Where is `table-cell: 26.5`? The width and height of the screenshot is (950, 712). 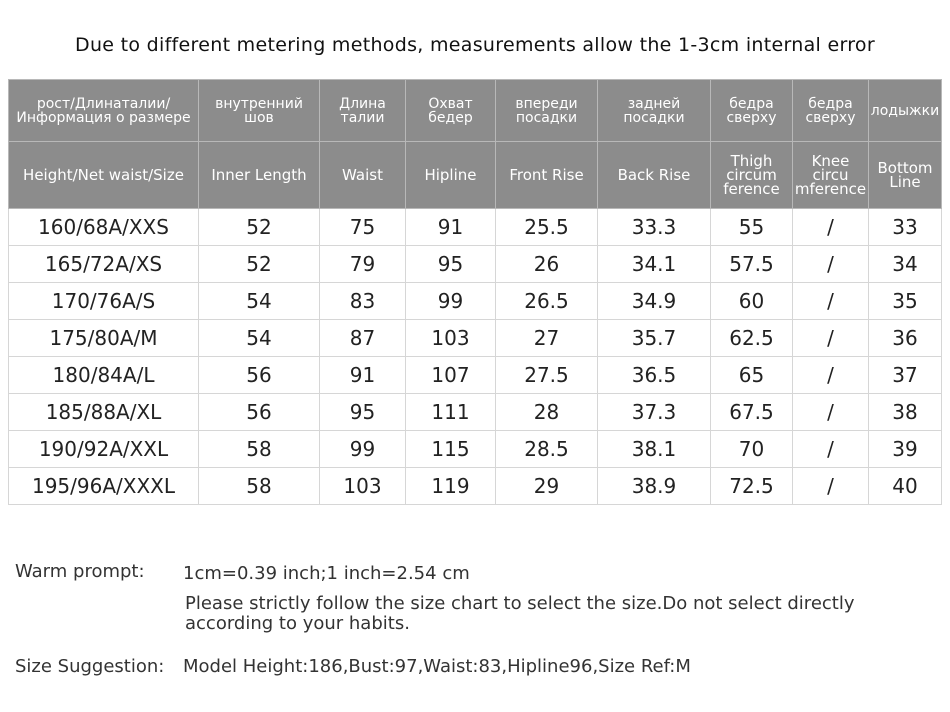 table-cell: 26.5 is located at coordinates (546, 301).